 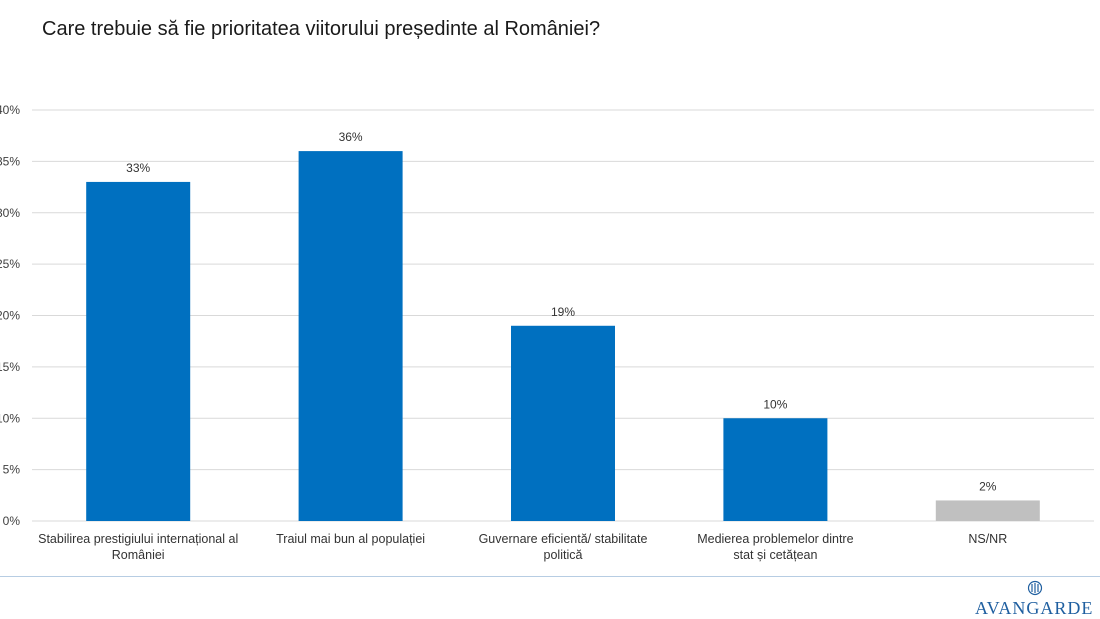 I want to click on footer-divider, so click(x=550, y=576).